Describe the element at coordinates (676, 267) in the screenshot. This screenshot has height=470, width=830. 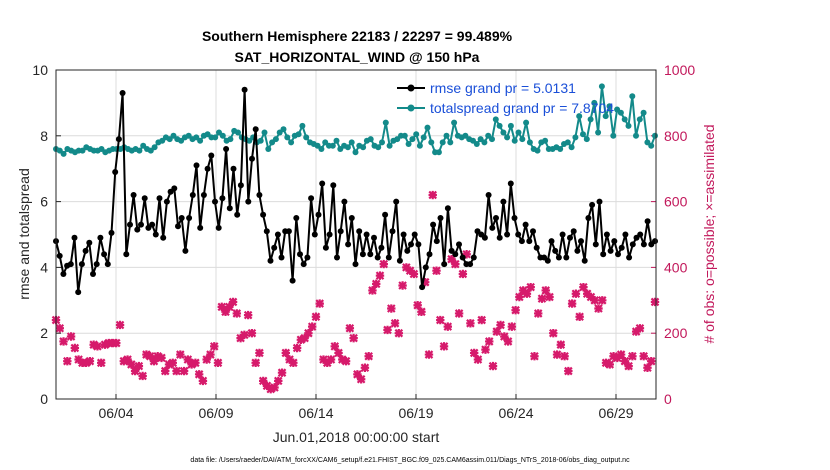
I see `y-tick-label-right: 400` at that location.